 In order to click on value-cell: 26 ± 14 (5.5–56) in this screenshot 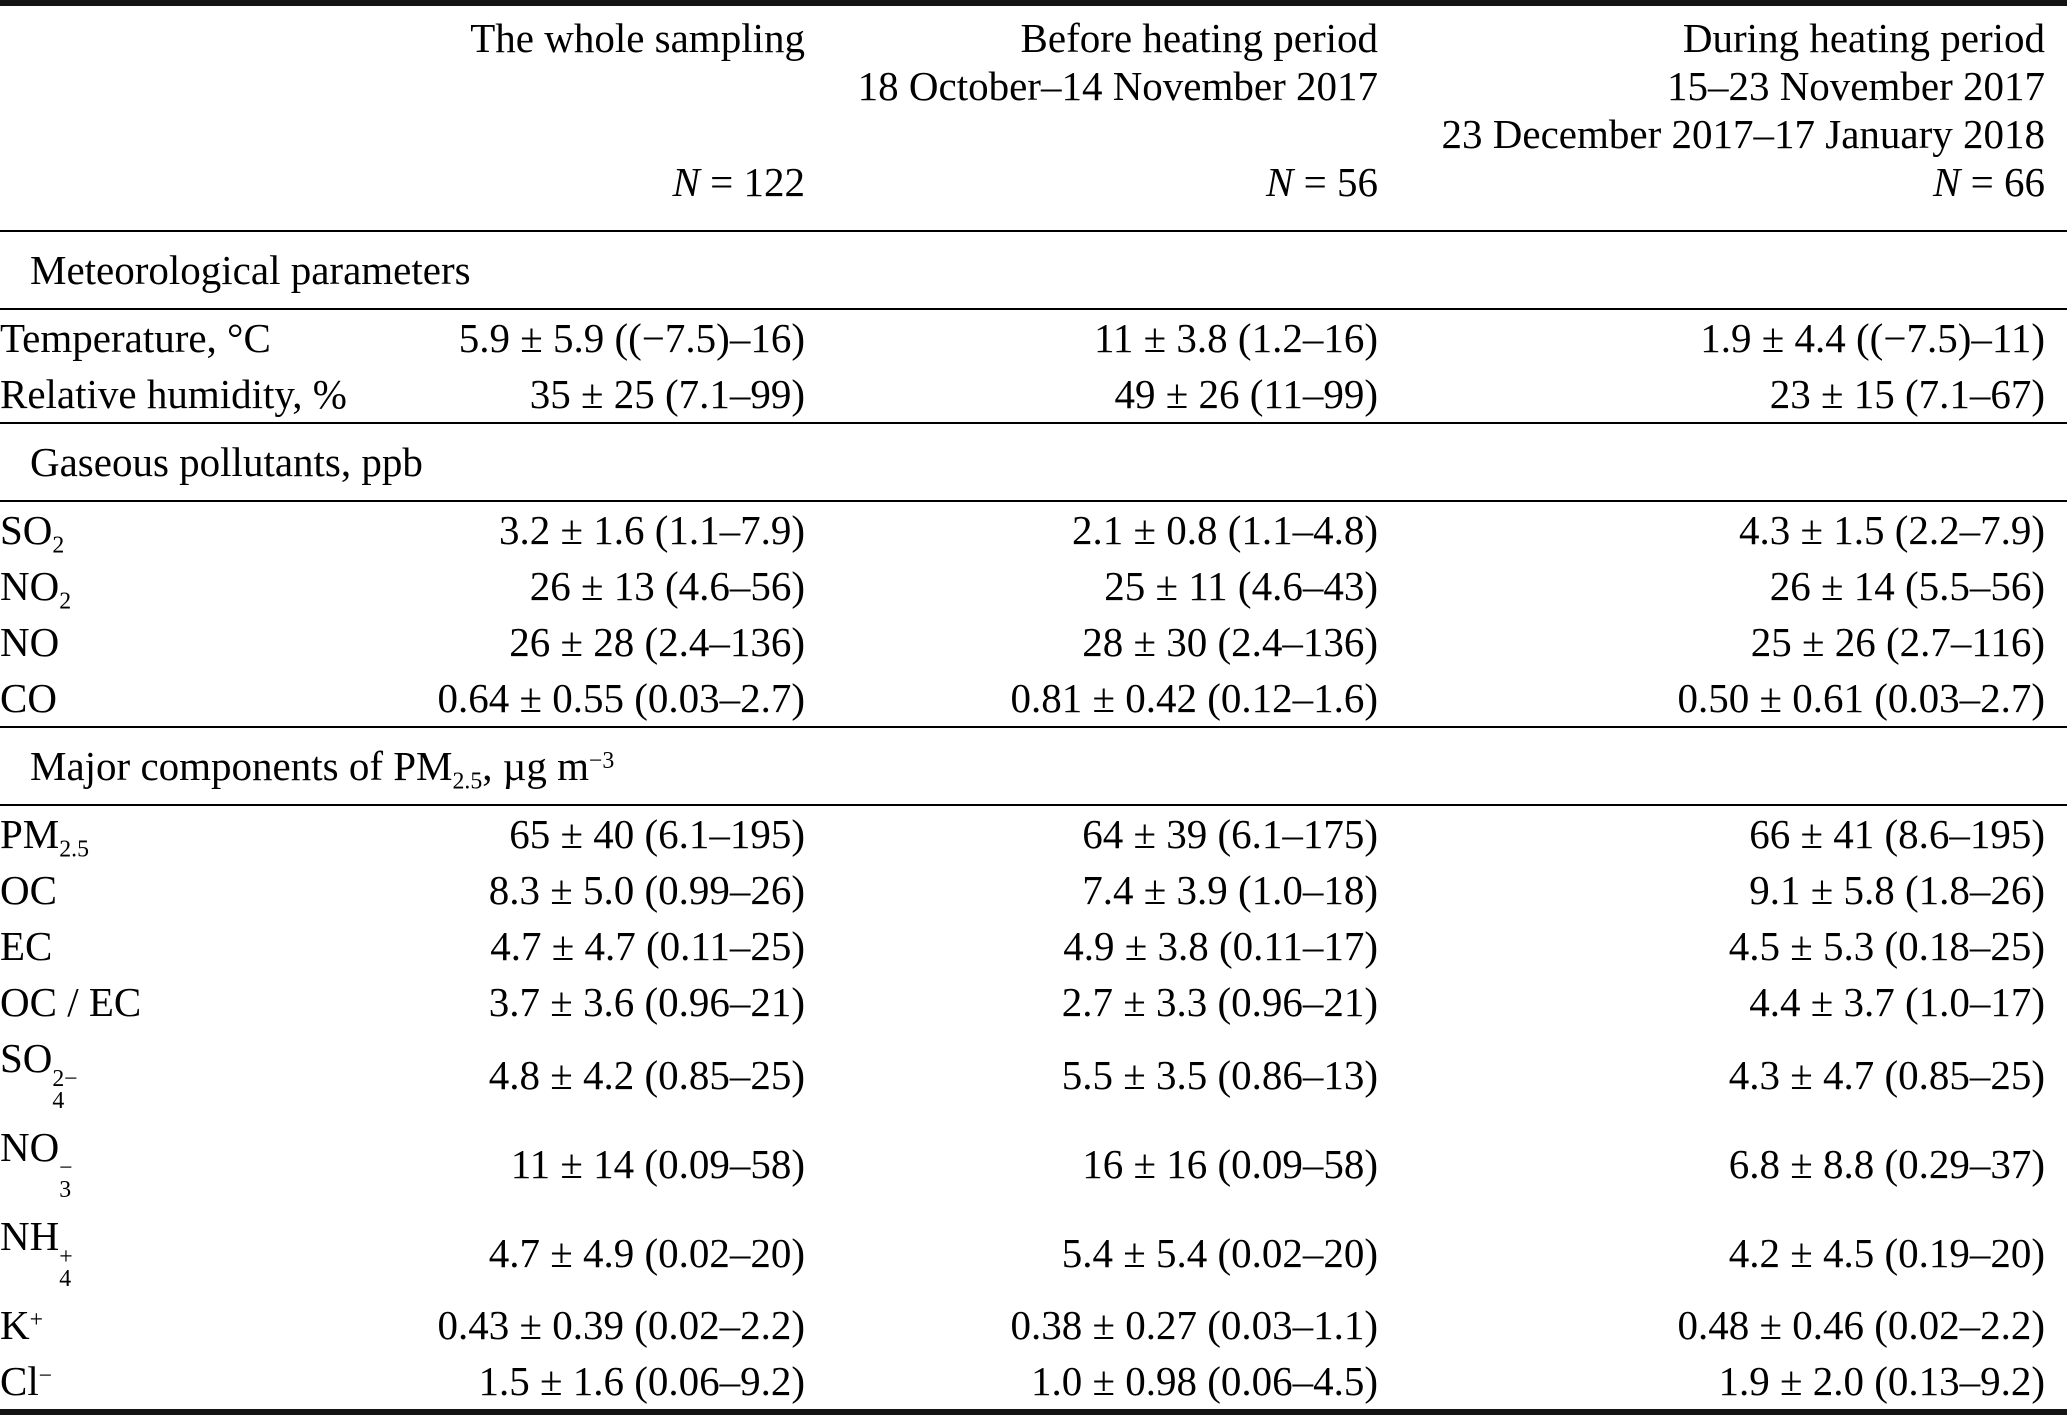, I will do `click(1907, 586)`.